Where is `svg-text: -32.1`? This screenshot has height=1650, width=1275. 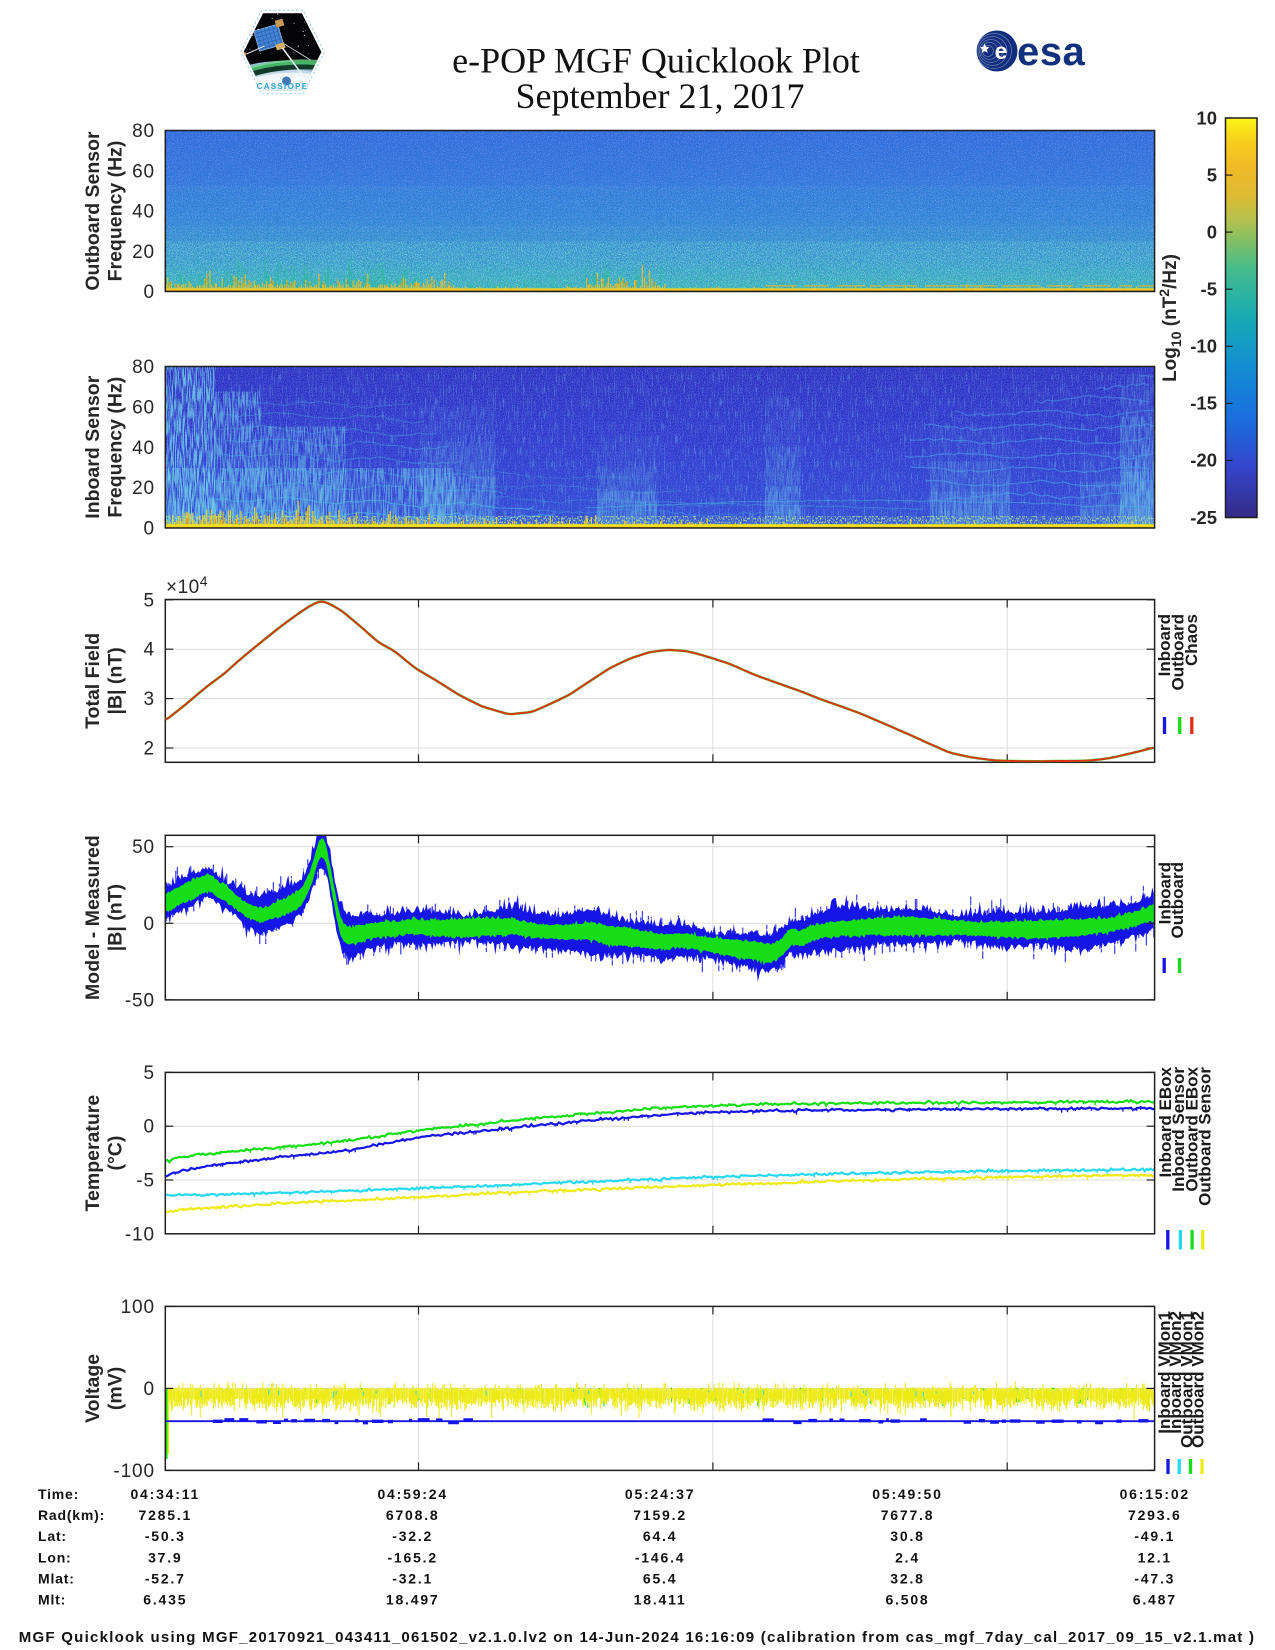 svg-text: -32.1 is located at coordinates (412, 1578).